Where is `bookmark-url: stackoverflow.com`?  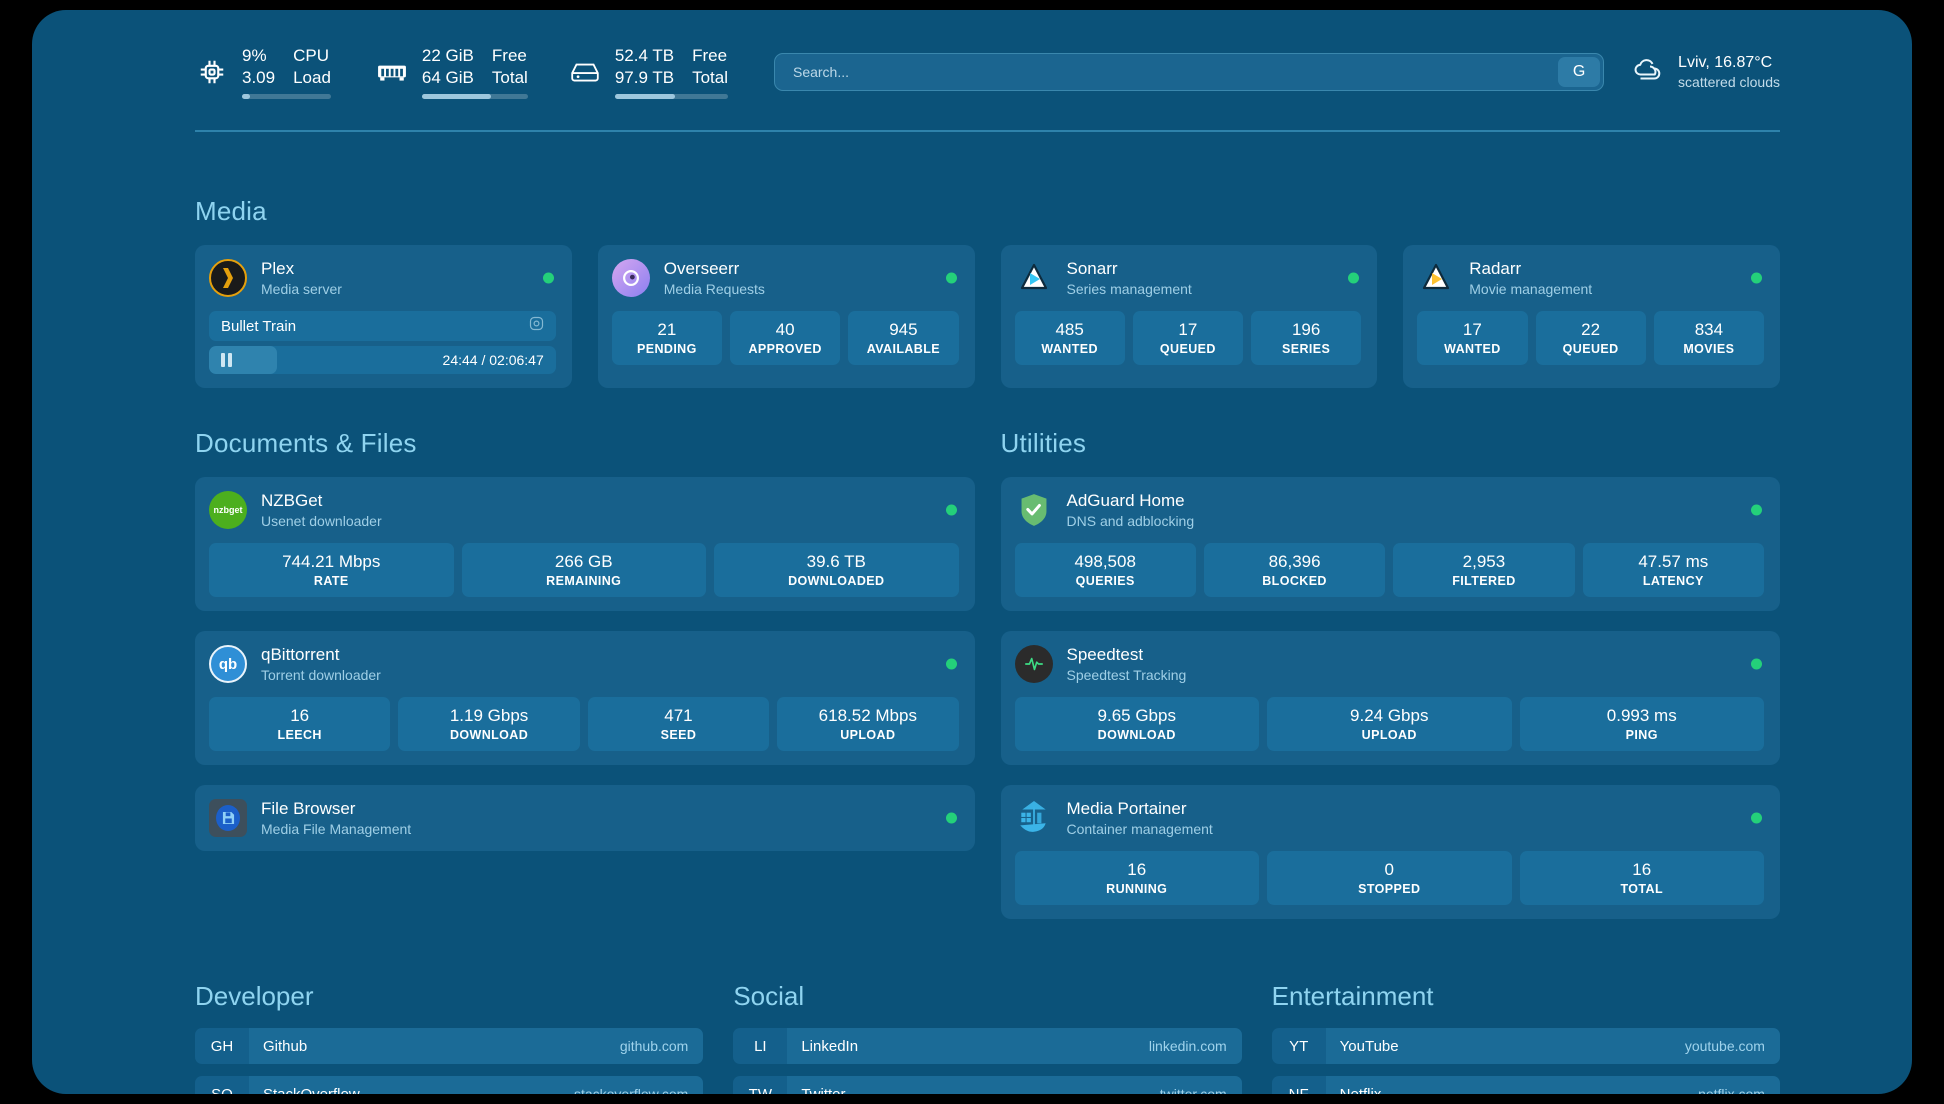
bookmark-url: stackoverflow.com is located at coordinates (631, 1090).